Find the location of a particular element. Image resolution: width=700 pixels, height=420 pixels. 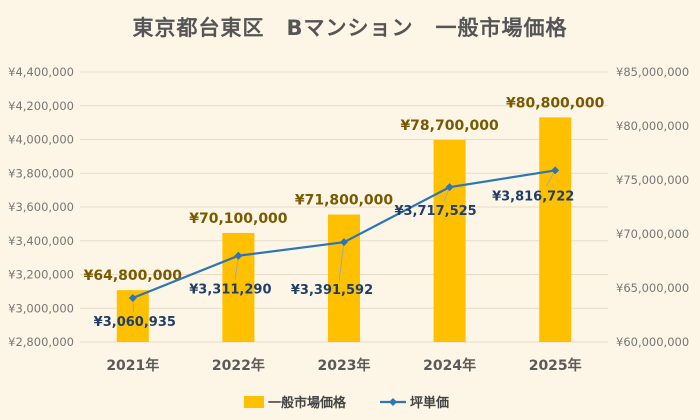

left-axis-tick-label: ¥2,800,000 is located at coordinates (41, 342).